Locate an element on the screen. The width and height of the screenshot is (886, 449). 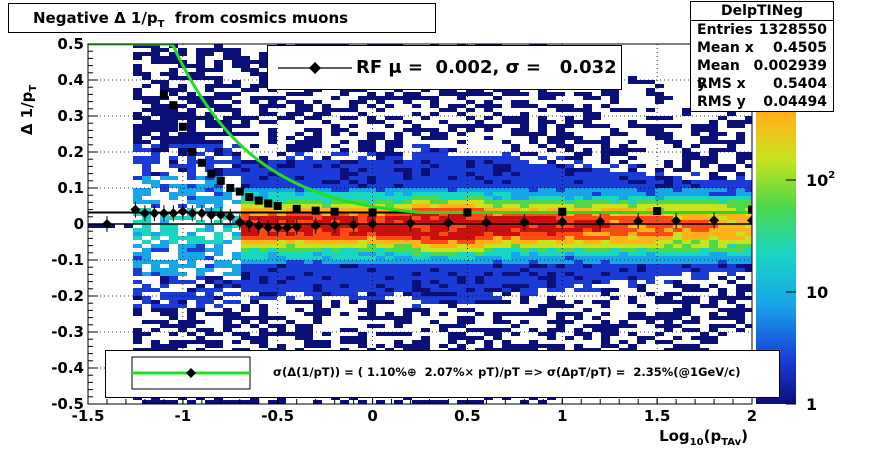
stats-row-rms-x: RMS x 0.5404 is located at coordinates (762, 84).